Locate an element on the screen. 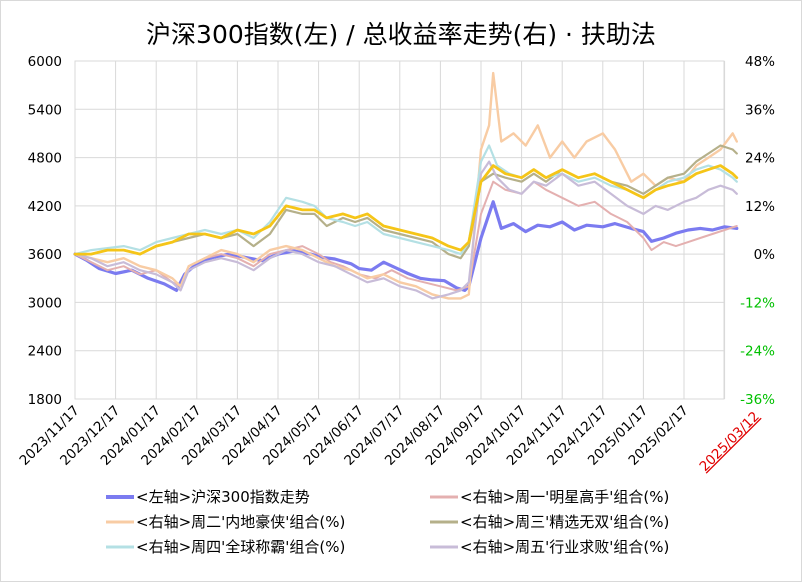 The image size is (802, 582). y-axis-right: -36% -24% -12% 0% 12% 24% 36% 48% is located at coordinates (757, 231).